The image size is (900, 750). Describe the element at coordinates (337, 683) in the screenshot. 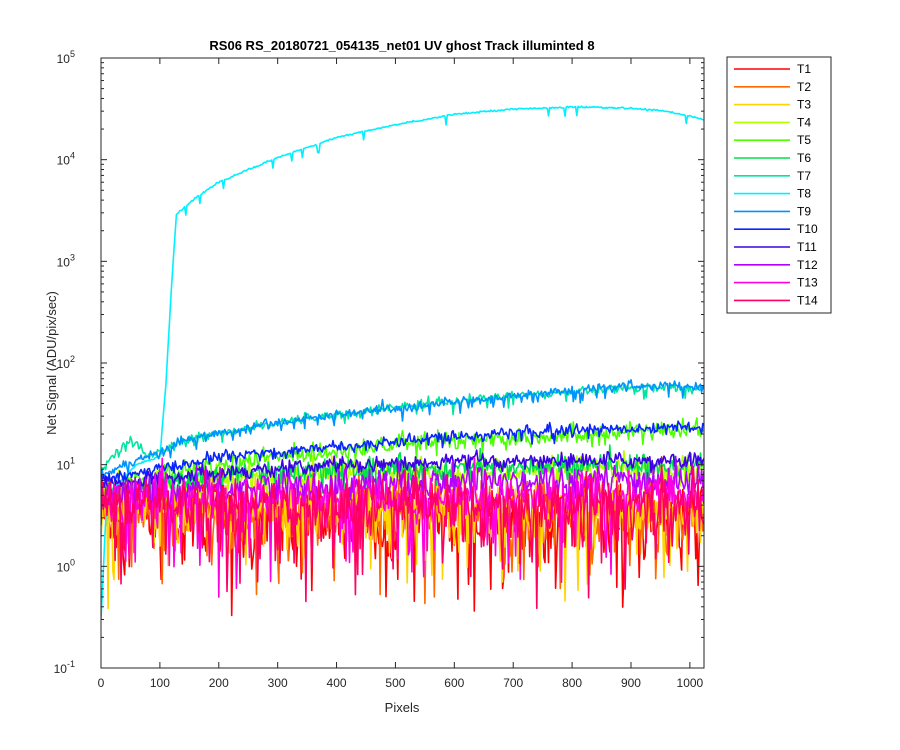

I see `x-tick-label: 400` at that location.